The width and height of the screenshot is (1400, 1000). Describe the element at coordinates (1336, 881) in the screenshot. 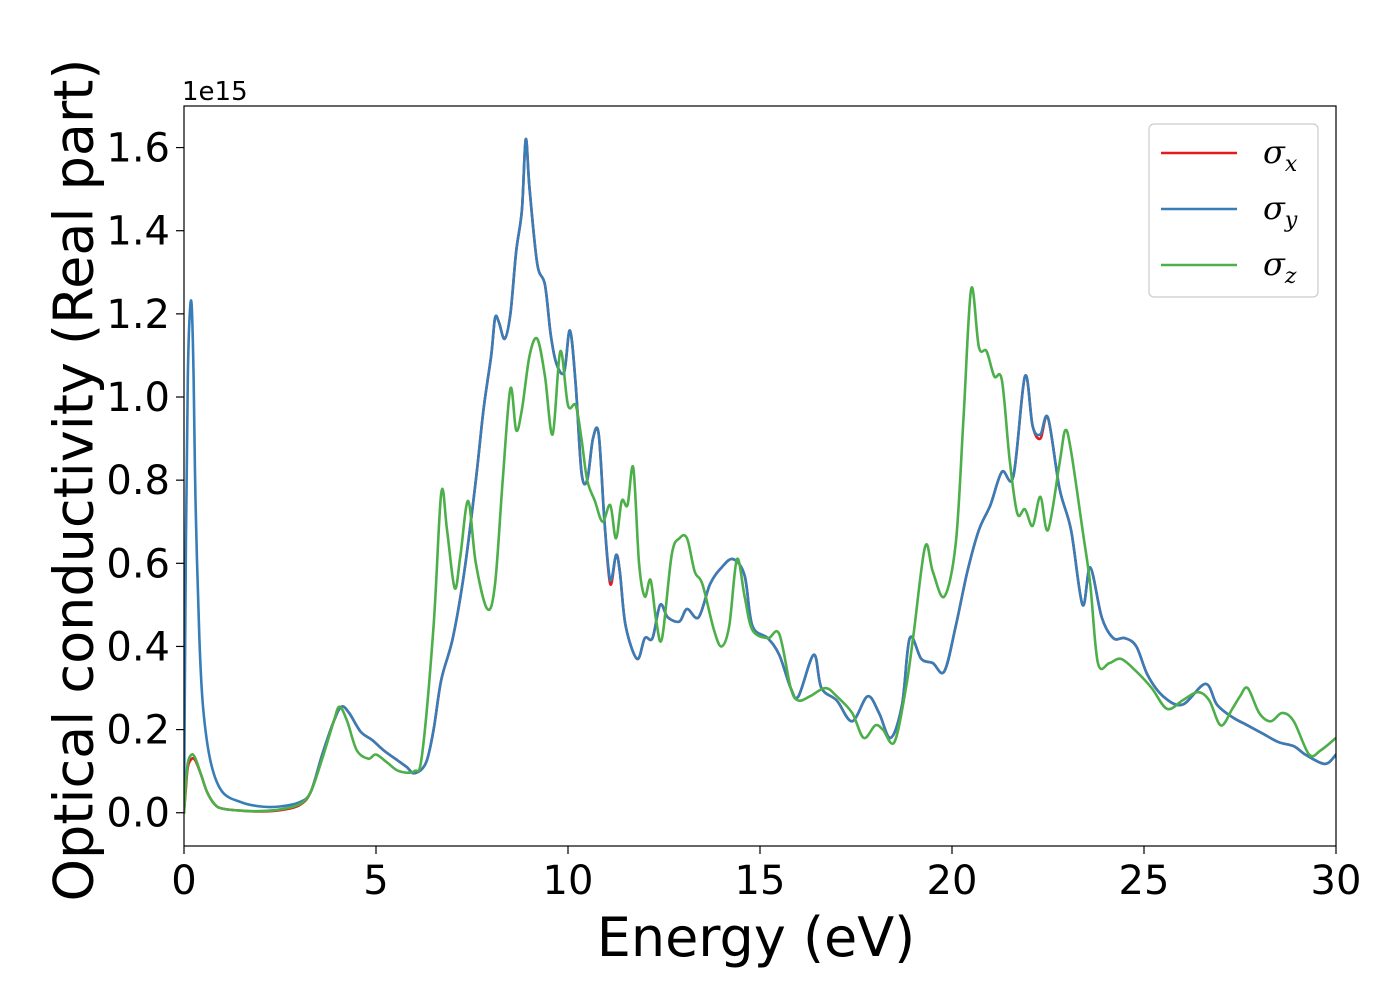

I see `x-tick-label: 30` at that location.